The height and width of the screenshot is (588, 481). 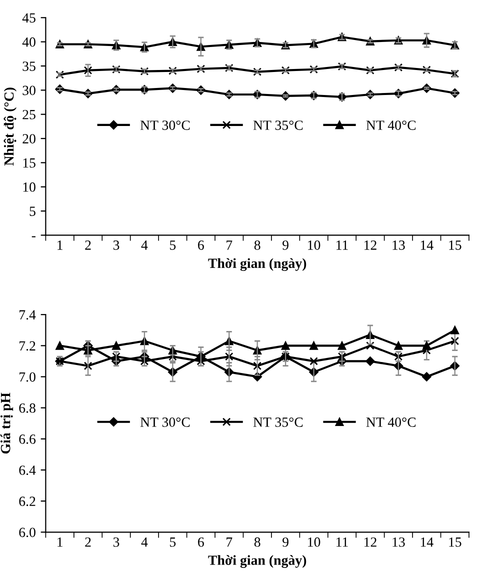 I want to click on y-tick-label: 6.2, so click(x=27, y=501).